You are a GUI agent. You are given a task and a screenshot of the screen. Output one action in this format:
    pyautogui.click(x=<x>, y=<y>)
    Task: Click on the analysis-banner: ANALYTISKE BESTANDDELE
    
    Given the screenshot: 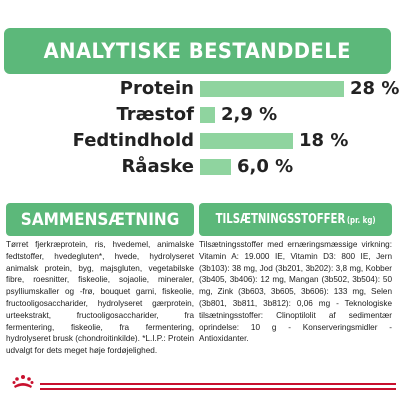 What is the action you would take?
    pyautogui.click(x=197, y=51)
    